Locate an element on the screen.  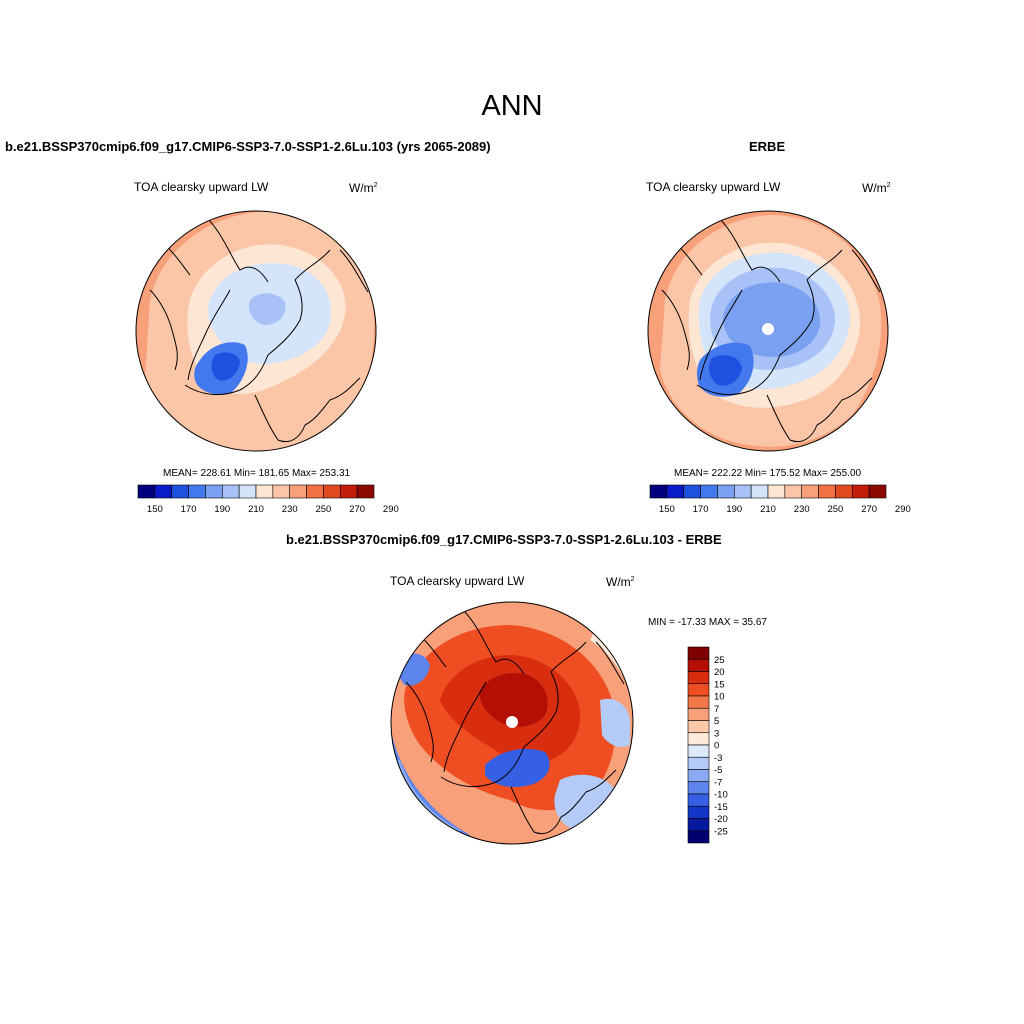
map-erbe-border is located at coordinates (768, 331).